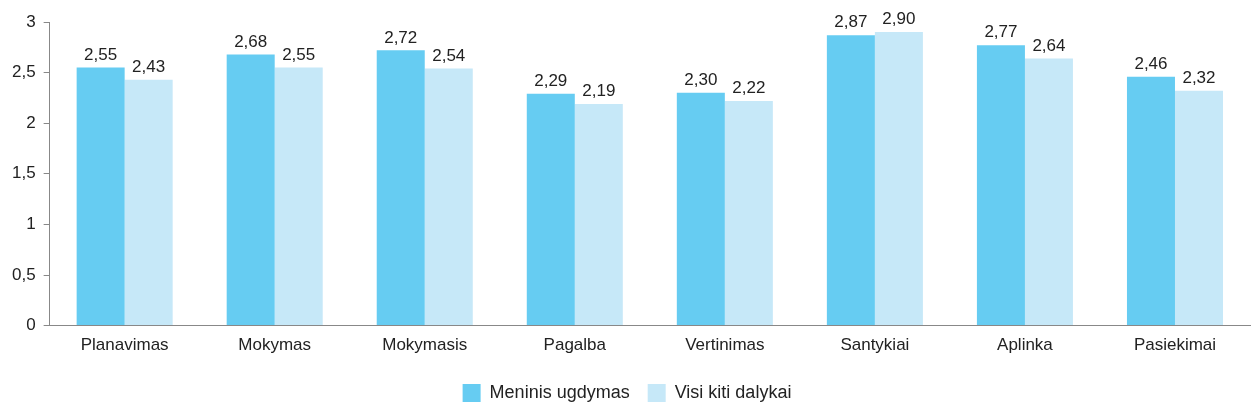  Describe the element at coordinates (899, 19) in the screenshot. I see `data-label: 2,90` at that location.